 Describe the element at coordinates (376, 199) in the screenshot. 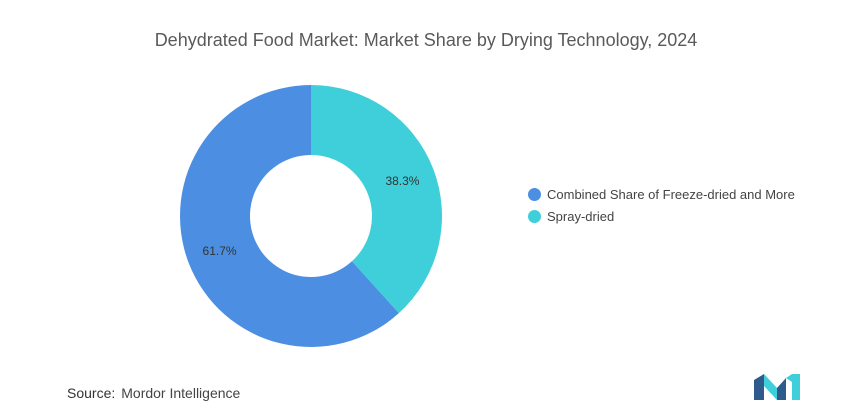

I see `donut-slice` at that location.